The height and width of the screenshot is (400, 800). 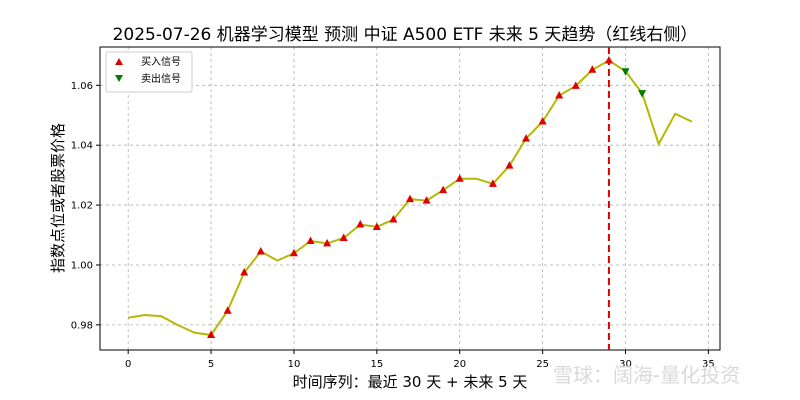 I want to click on legend-sell-label: 卖出信号, so click(x=161, y=78).